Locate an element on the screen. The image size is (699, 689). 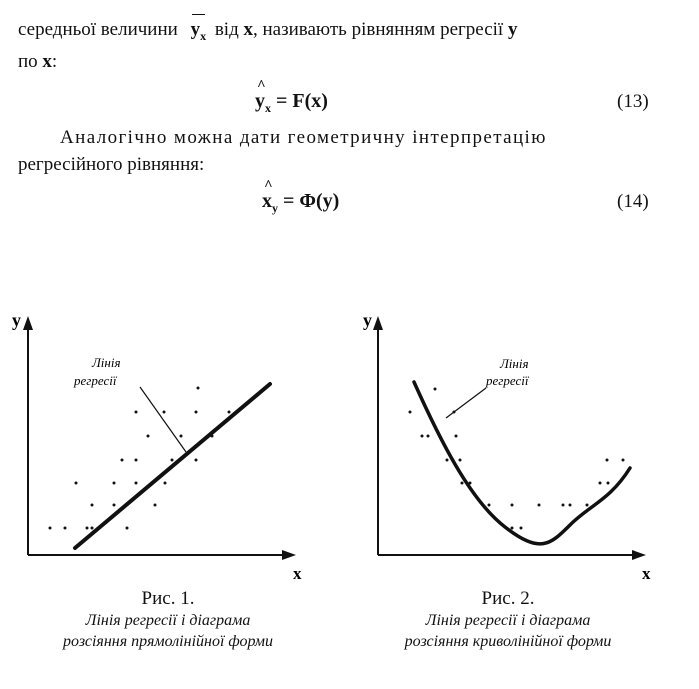
text-line-2: по x: is located at coordinates (37, 62).